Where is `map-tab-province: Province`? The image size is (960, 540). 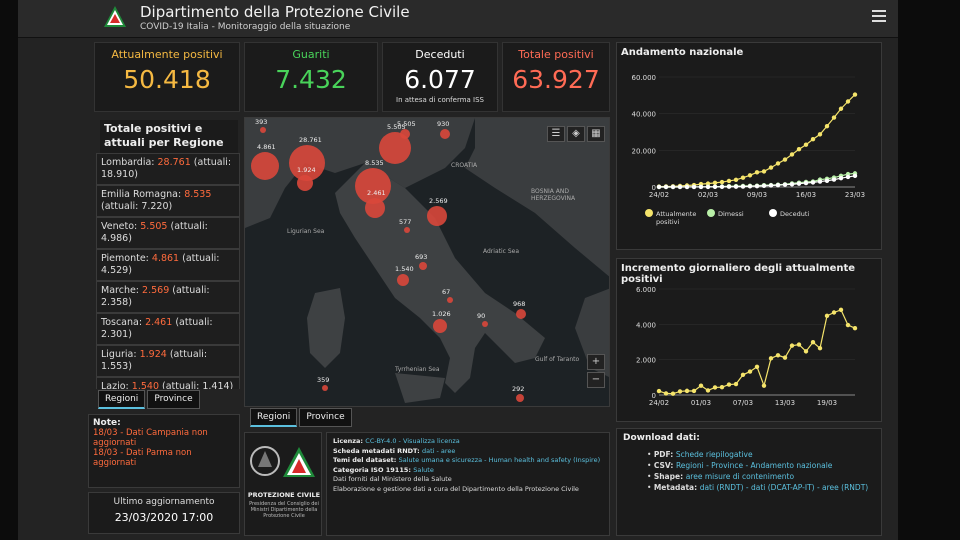 map-tab-province: Province is located at coordinates (325, 417).